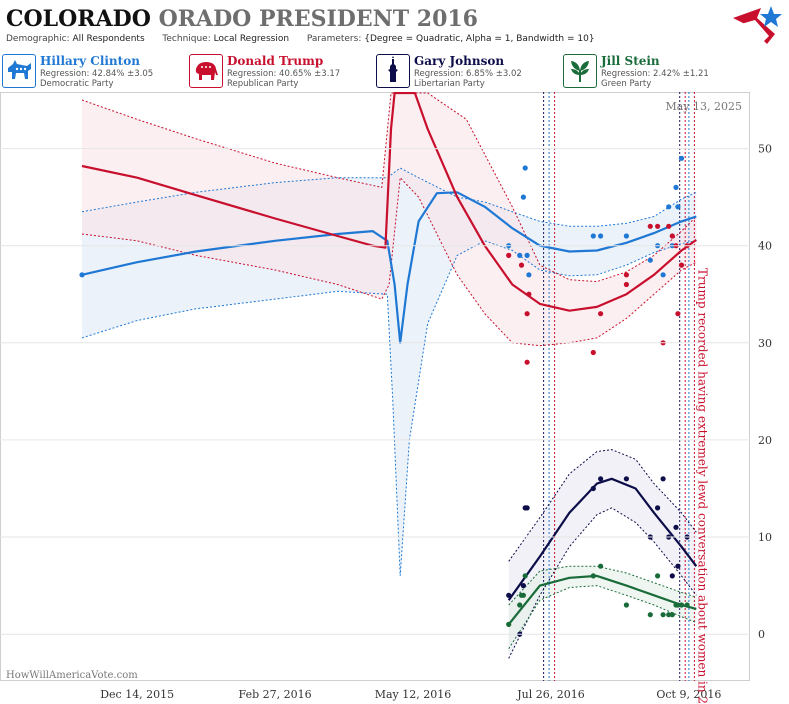 The width and height of the screenshot is (789, 704). Describe the element at coordinates (757, 25) in the screenshot. I see `site-logo-icon` at that location.